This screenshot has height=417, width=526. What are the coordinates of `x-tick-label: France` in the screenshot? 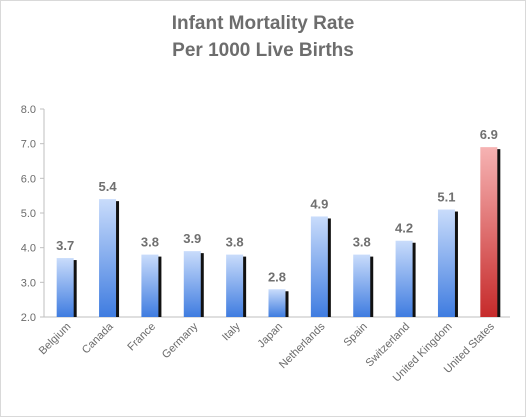 It's located at (141, 337).